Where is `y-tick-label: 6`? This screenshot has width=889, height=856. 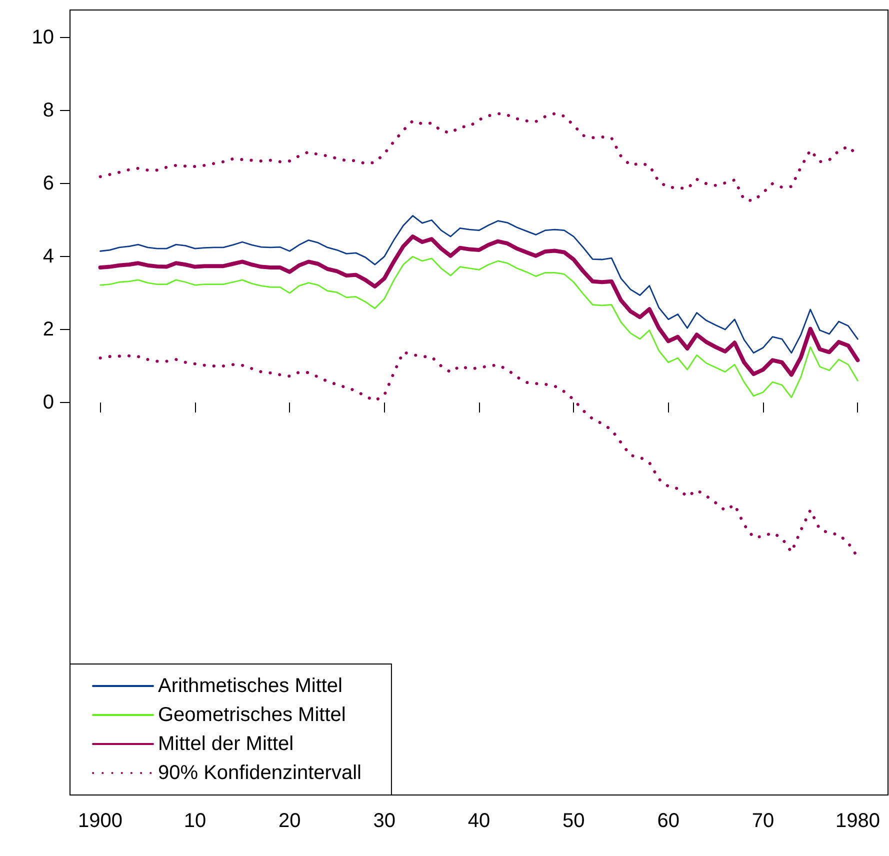
y-tick-label: 6 is located at coordinates (48, 183).